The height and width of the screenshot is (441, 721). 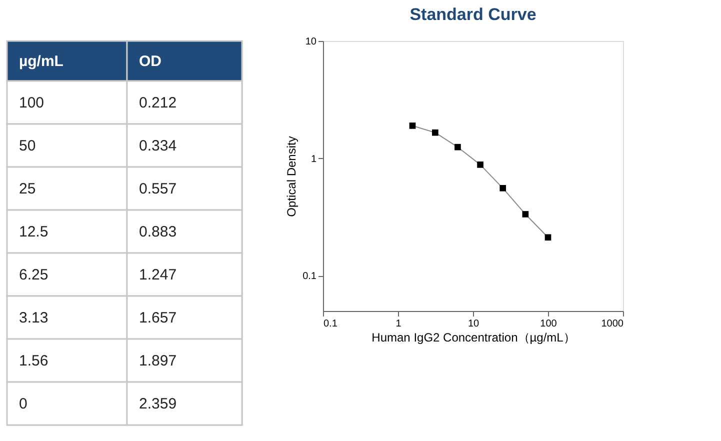 I want to click on text: 1.247, so click(x=158, y=275).